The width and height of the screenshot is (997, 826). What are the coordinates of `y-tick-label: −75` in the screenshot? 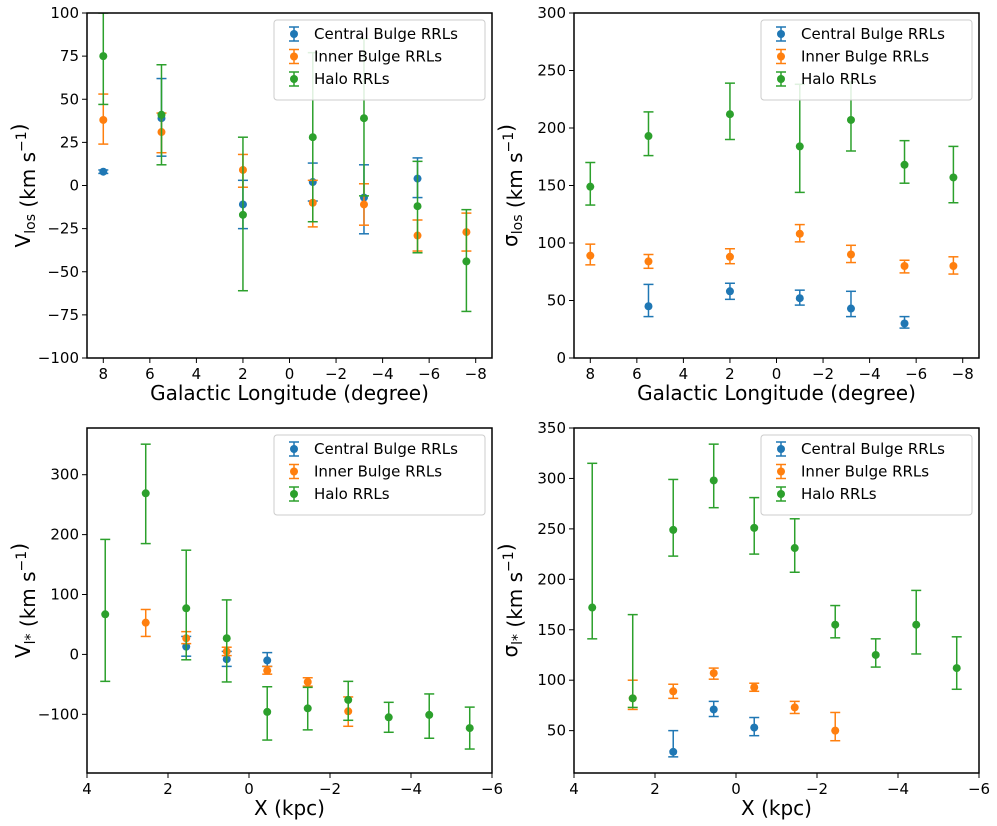 It's located at (63, 315).